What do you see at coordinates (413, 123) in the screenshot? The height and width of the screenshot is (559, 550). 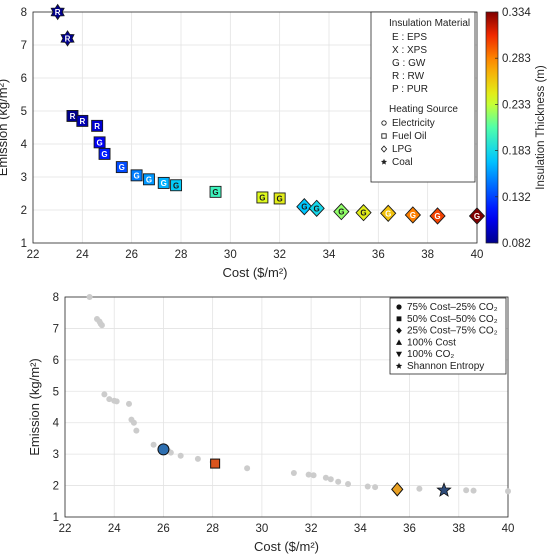 I see `legend-heating-entry: Electricity` at bounding box center [413, 123].